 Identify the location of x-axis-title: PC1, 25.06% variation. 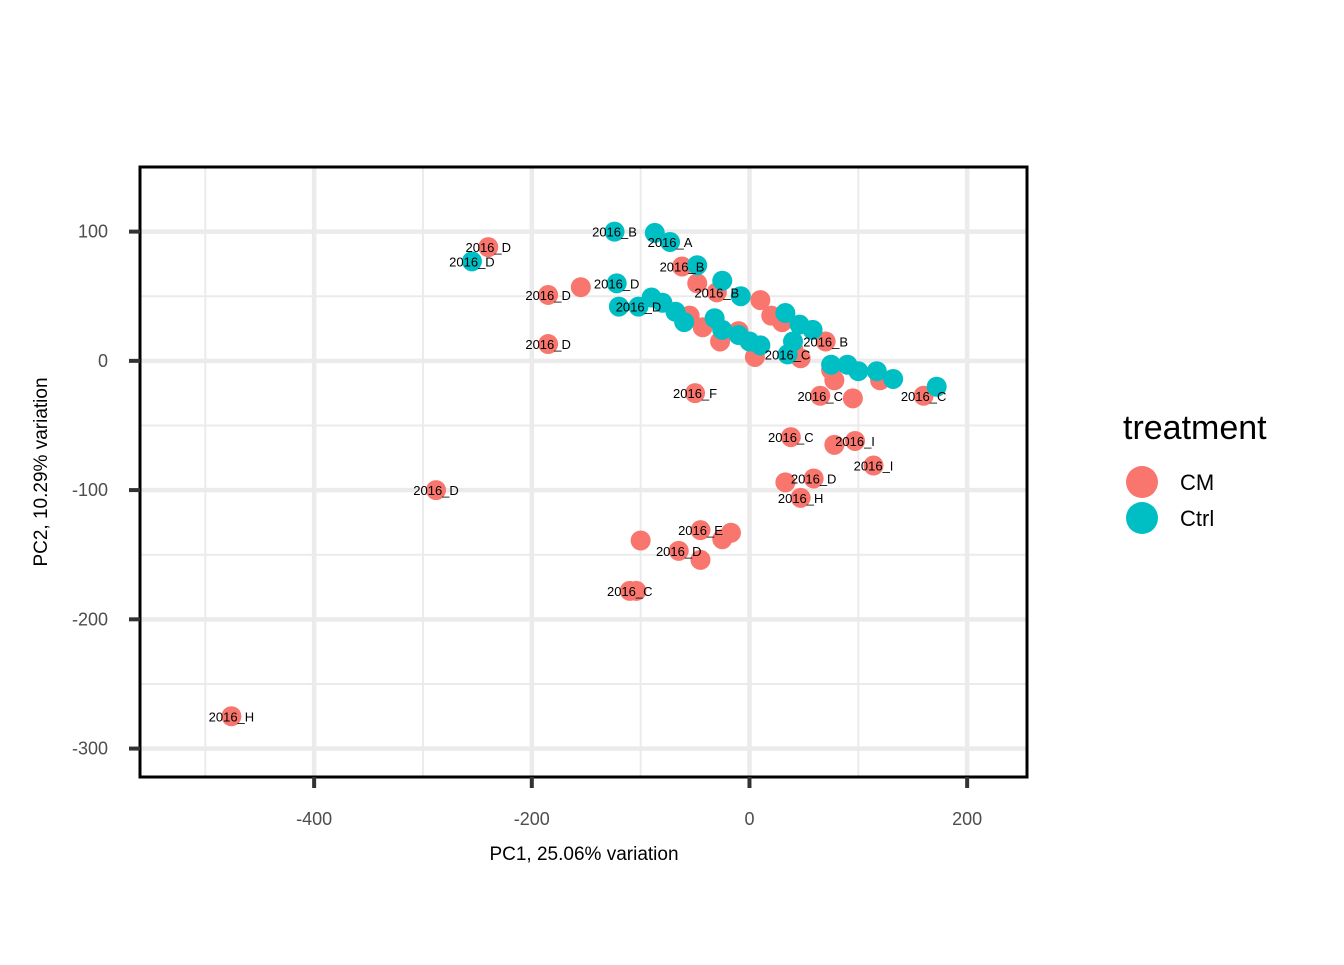
(583, 854).